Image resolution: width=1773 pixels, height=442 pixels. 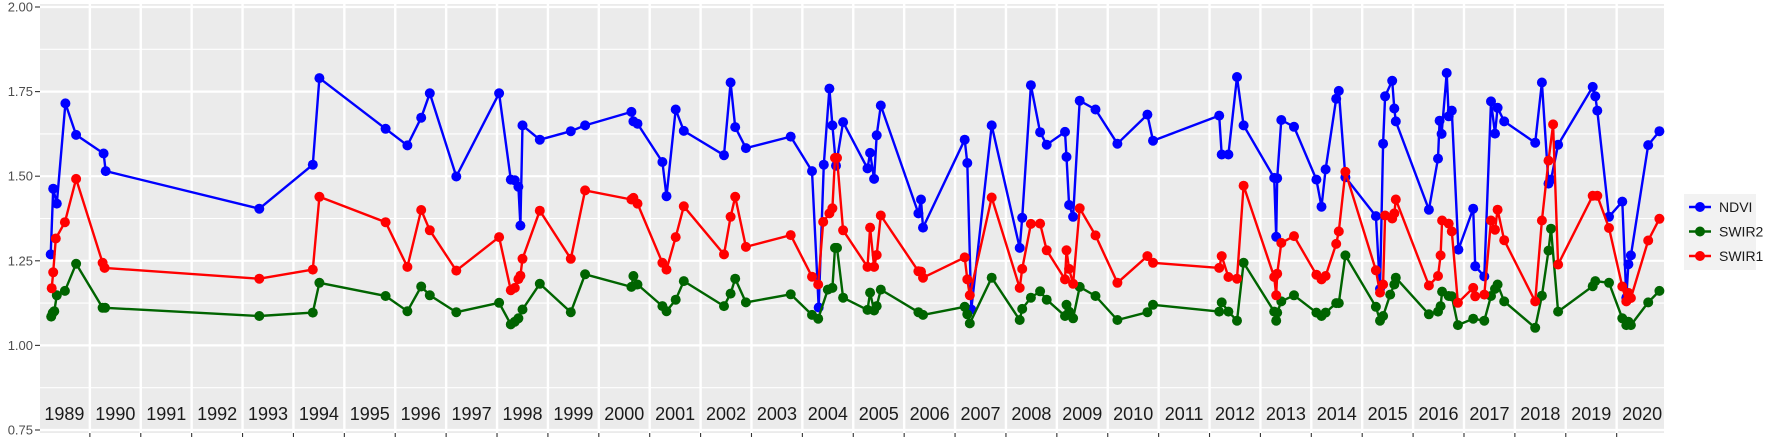 I want to click on year-label: 1999, so click(x=573, y=414).